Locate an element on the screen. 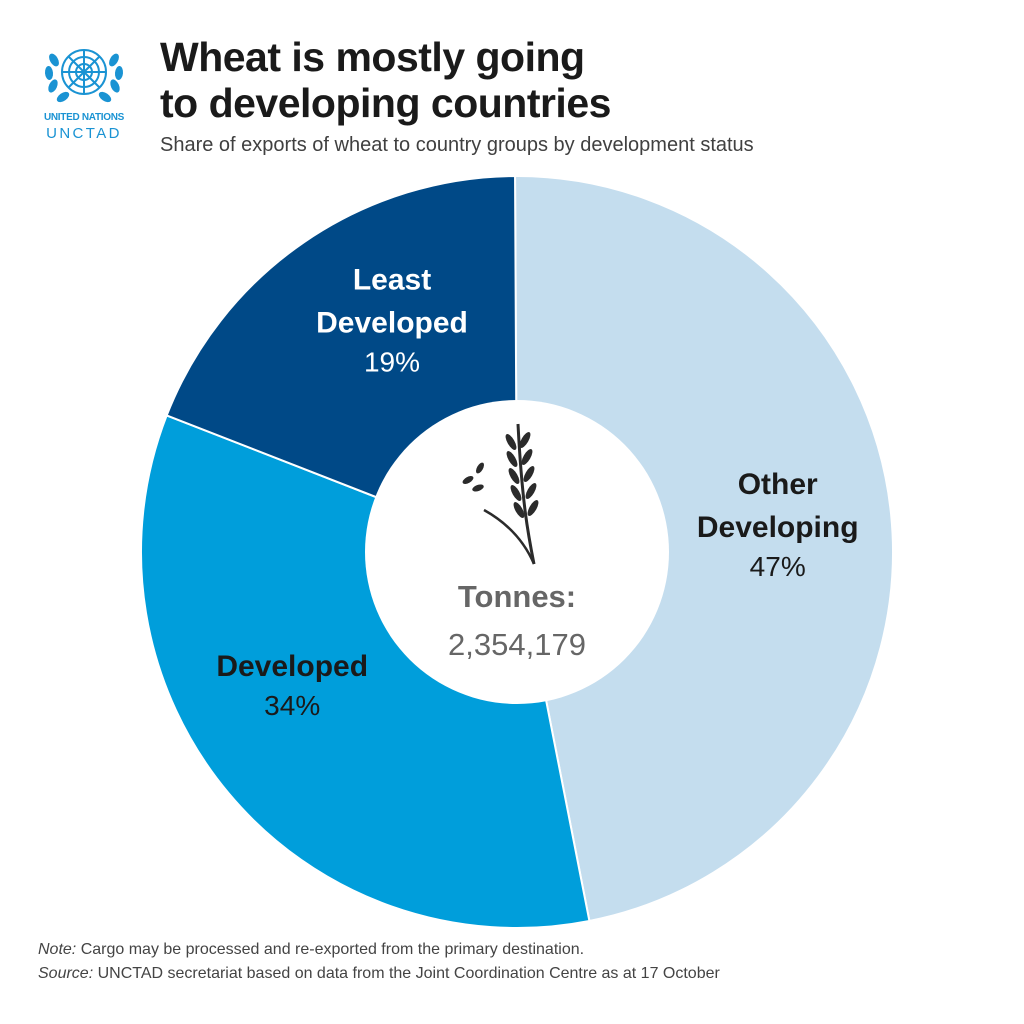 Image resolution: width=1024 pixels, height=1024 pixels. donut-hole is located at coordinates (517, 552).